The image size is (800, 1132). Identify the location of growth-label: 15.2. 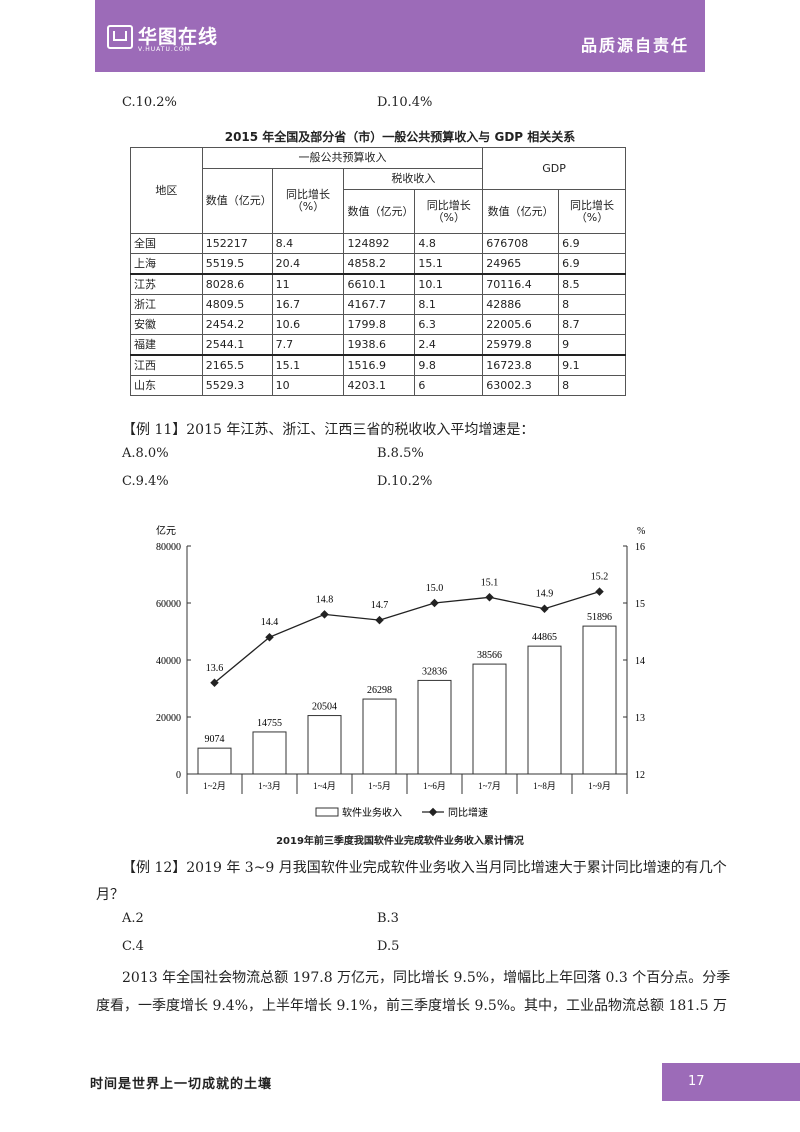
(600, 577).